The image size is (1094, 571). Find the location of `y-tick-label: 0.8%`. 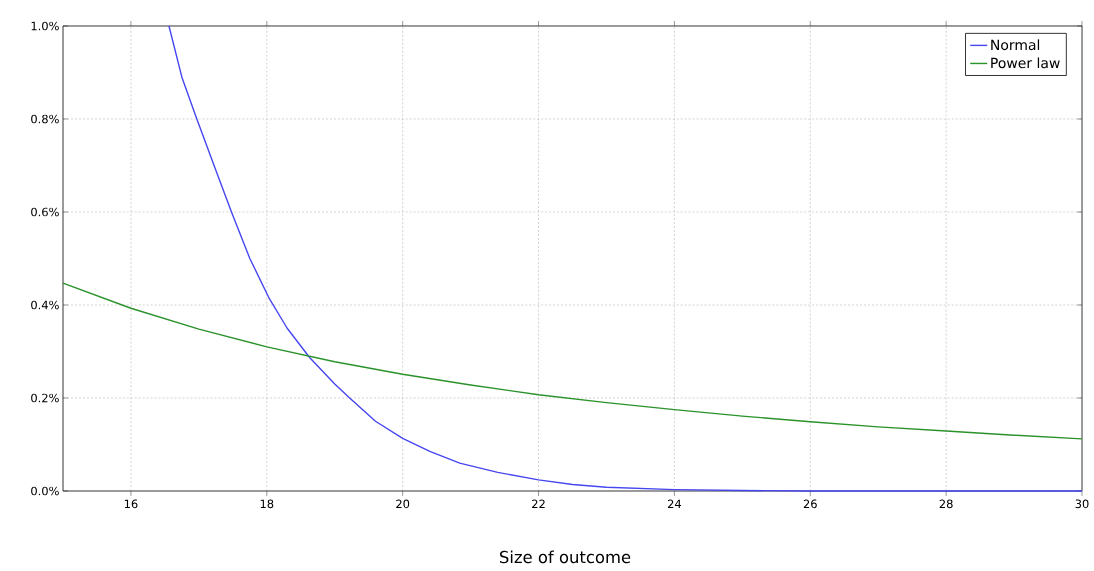

y-tick-label: 0.8% is located at coordinates (45, 119).